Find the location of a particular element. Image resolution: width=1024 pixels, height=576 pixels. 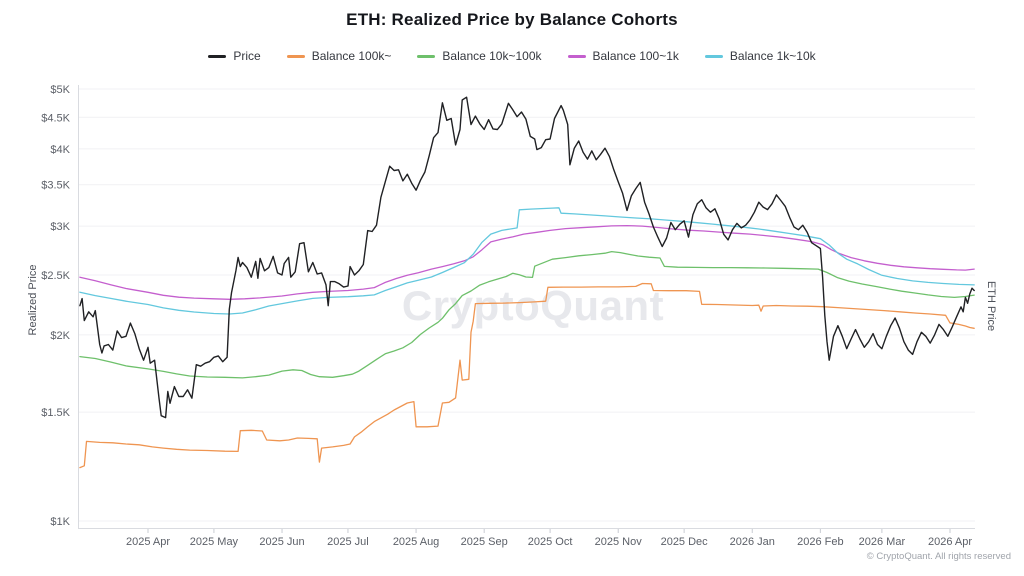

x-tick-label: 2025 Nov is located at coordinates (619, 542).